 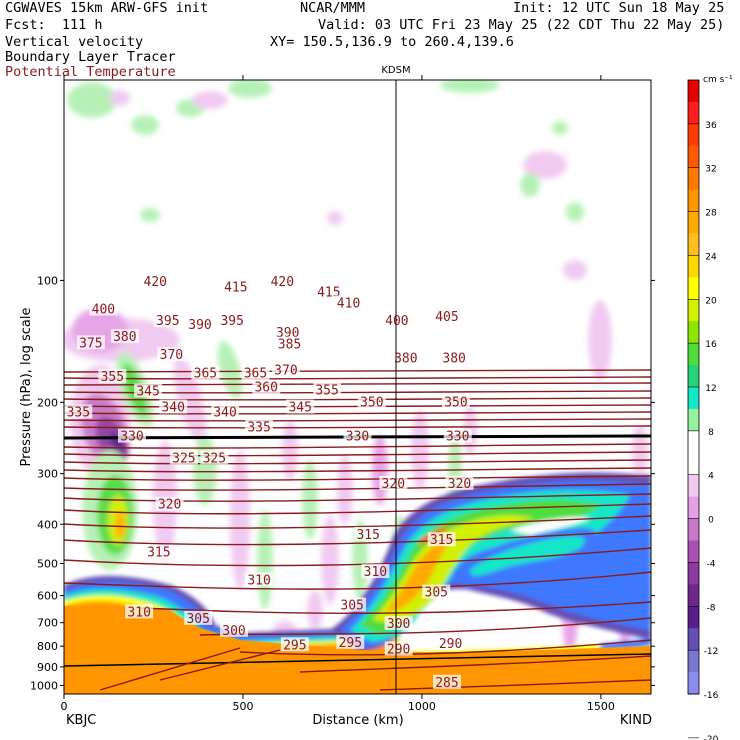 I want to click on theta-label: 325, so click(x=214, y=458).